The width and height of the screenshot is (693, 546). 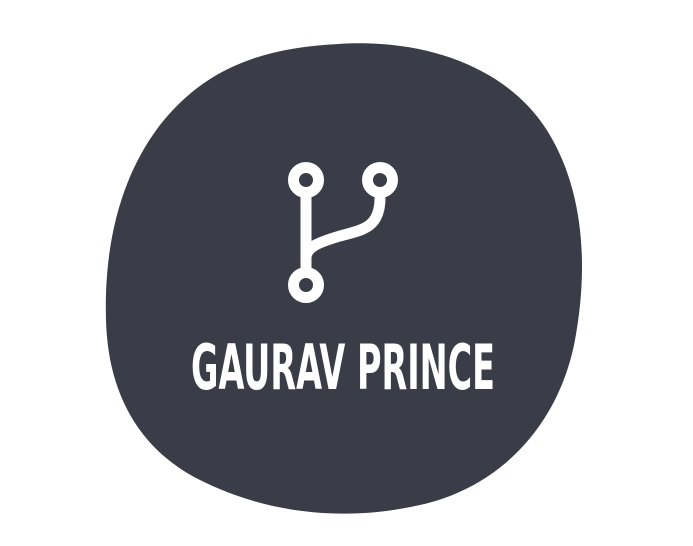 I want to click on git-branch-icon, so click(x=343, y=232).